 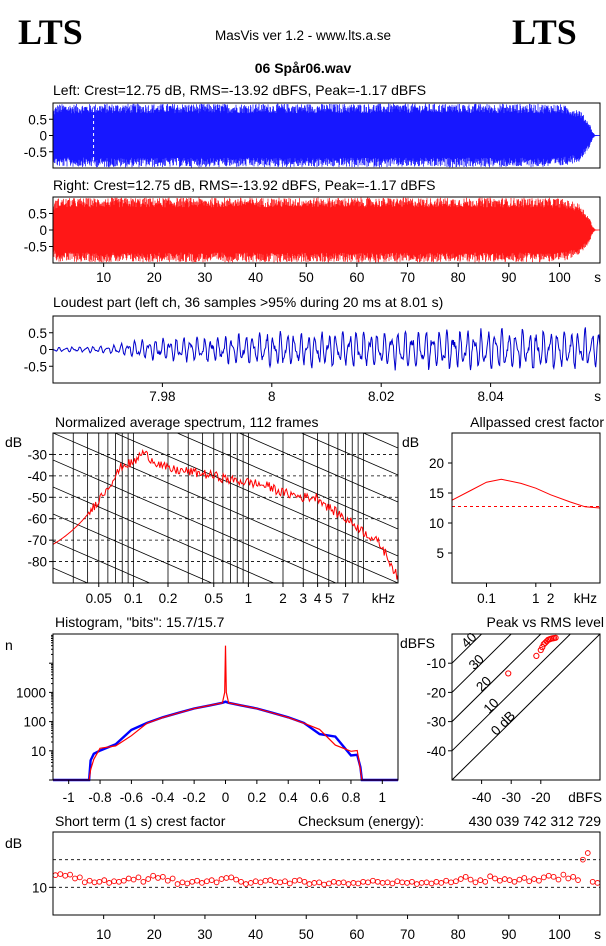 What do you see at coordinates (103, 277) in the screenshot?
I see `x-tick-label: 10` at bounding box center [103, 277].